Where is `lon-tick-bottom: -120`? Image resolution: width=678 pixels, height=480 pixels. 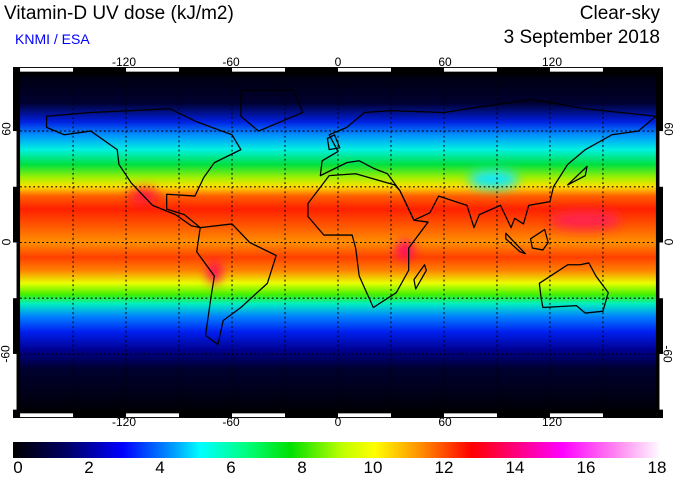 lon-tick-bottom: -120 is located at coordinates (124, 422).